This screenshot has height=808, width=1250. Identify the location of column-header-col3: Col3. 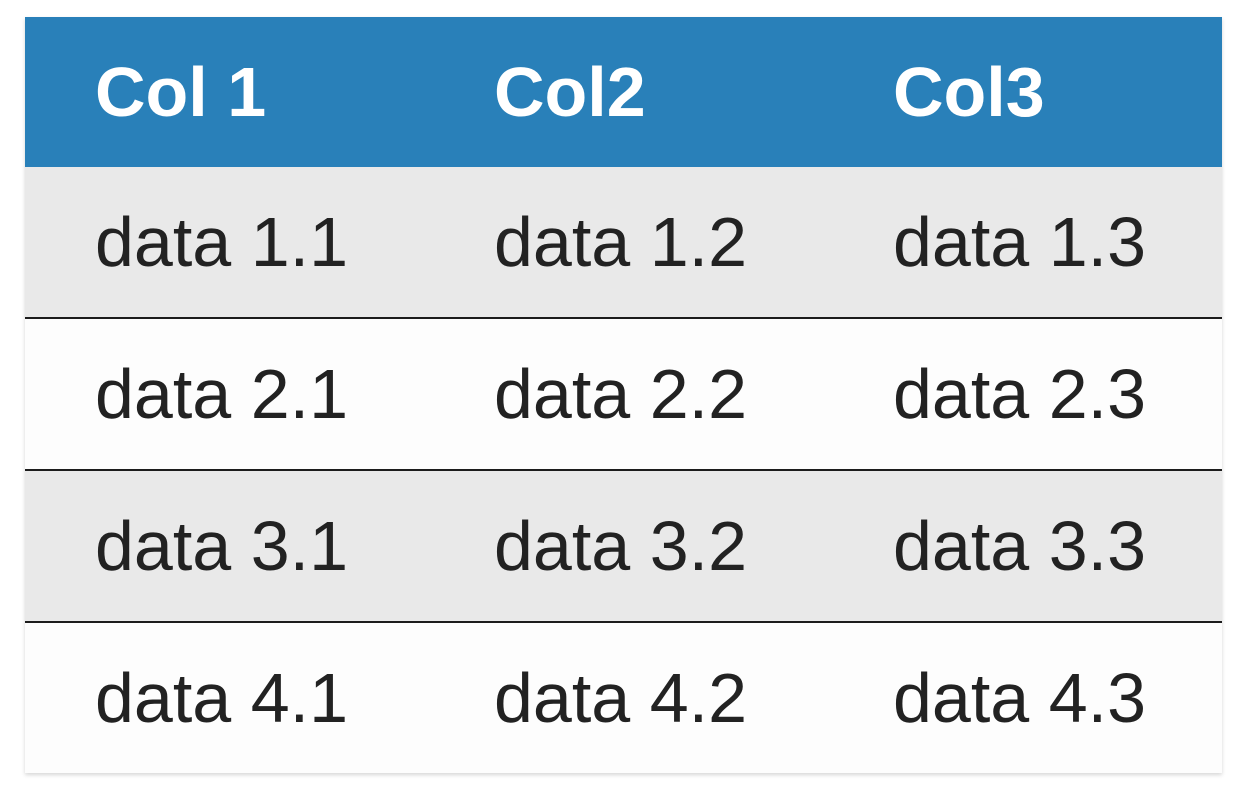
(1022, 92).